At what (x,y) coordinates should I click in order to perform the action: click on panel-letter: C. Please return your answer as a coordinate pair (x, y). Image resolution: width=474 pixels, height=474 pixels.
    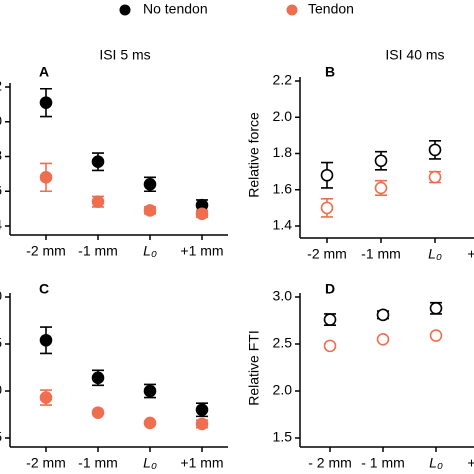
    Looking at the image, I should click on (44, 289).